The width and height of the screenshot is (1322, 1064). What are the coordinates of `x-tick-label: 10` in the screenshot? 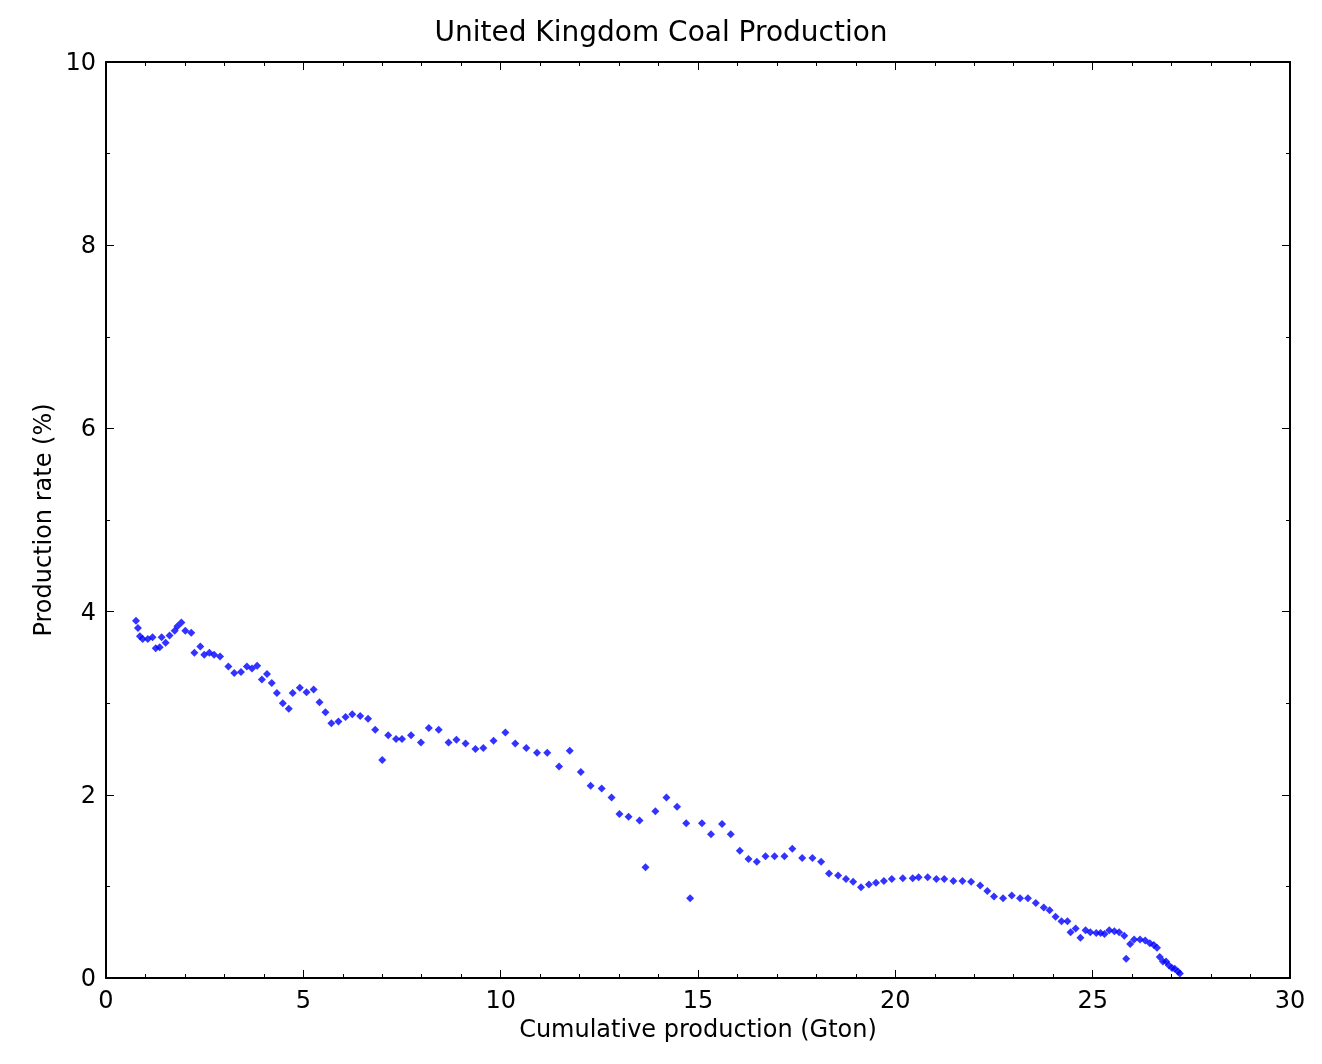 It's located at (500, 1000).